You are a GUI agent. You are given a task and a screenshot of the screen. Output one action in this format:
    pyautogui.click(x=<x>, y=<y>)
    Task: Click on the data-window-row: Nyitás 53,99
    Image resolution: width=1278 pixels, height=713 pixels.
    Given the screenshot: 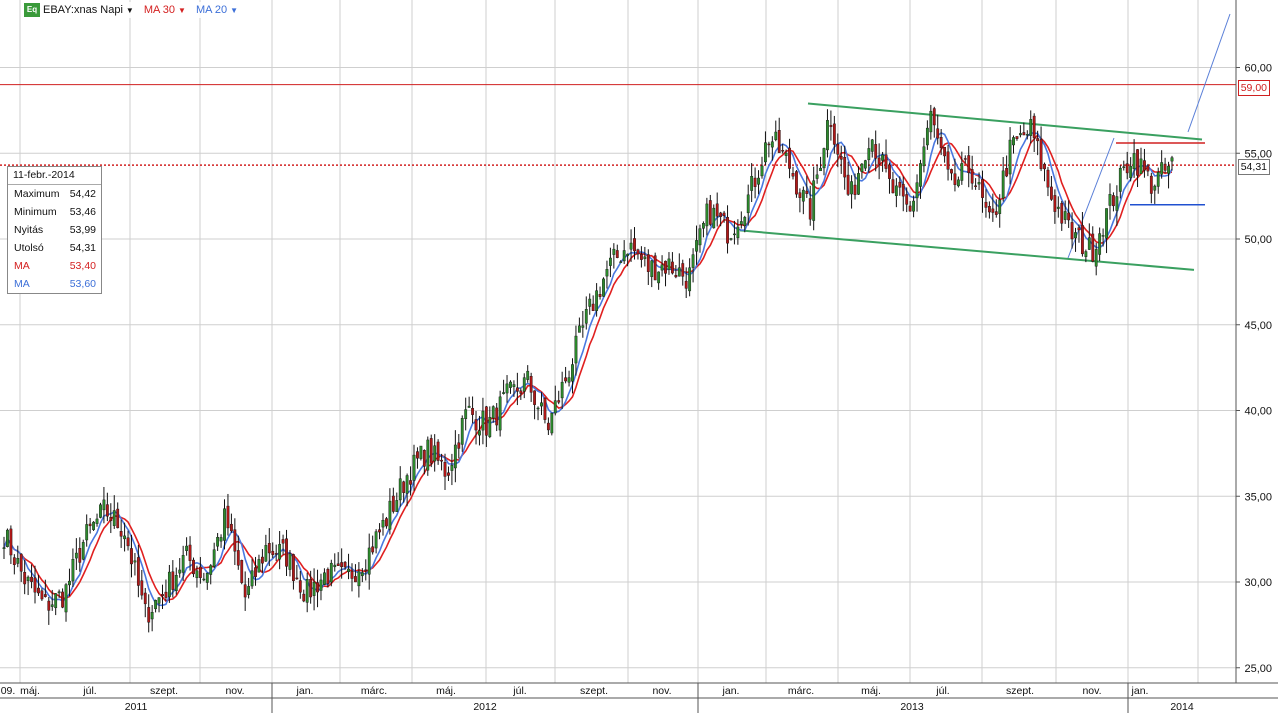 What is the action you would take?
    pyautogui.click(x=54, y=230)
    